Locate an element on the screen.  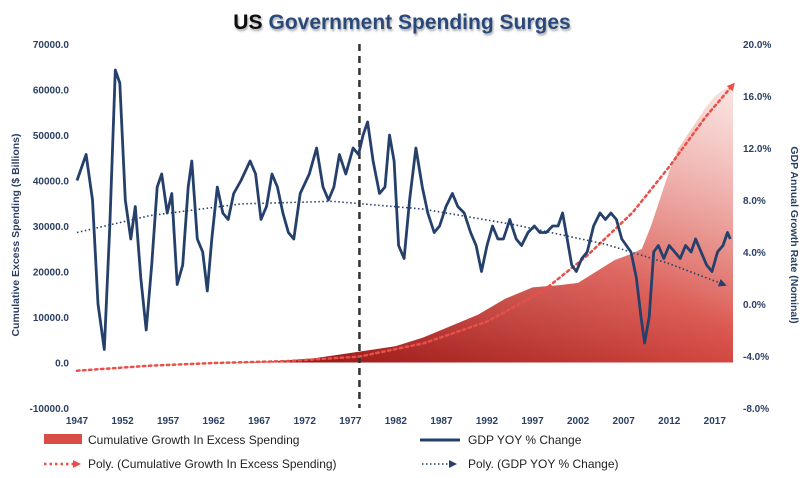
series-trend-gdp is located at coordinates (401, 243).